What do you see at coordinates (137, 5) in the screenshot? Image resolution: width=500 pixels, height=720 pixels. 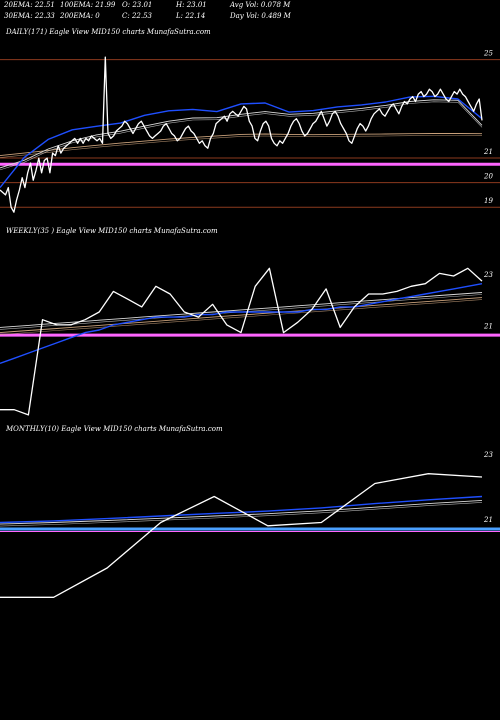 I see `header-open: O: 23.01` at bounding box center [137, 5].